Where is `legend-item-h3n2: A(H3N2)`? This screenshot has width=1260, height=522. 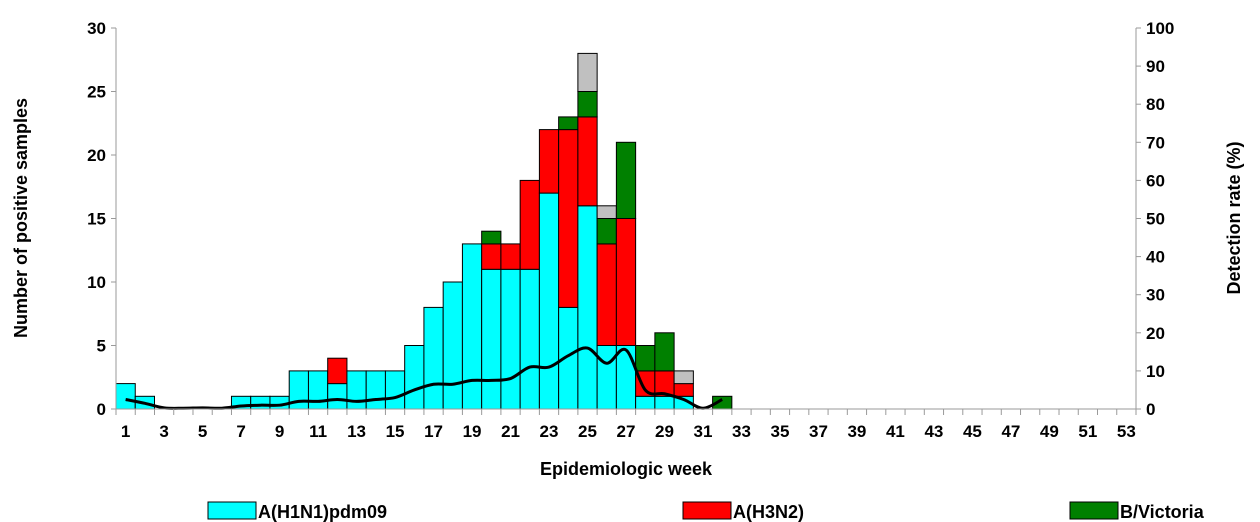
legend-item-h3n2: A(H3N2) is located at coordinates (743, 511).